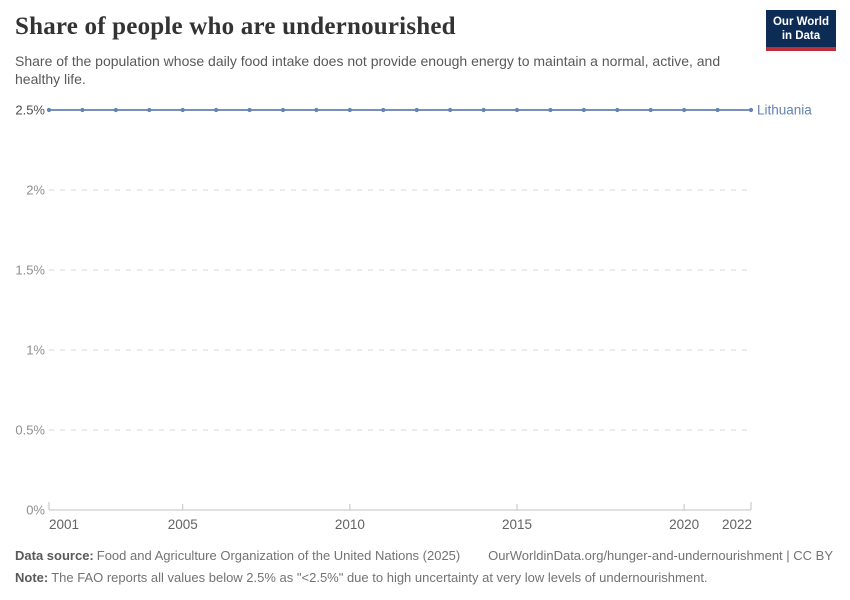  What do you see at coordinates (183, 524) in the screenshot?
I see `x-axis-tick-label: 2005` at bounding box center [183, 524].